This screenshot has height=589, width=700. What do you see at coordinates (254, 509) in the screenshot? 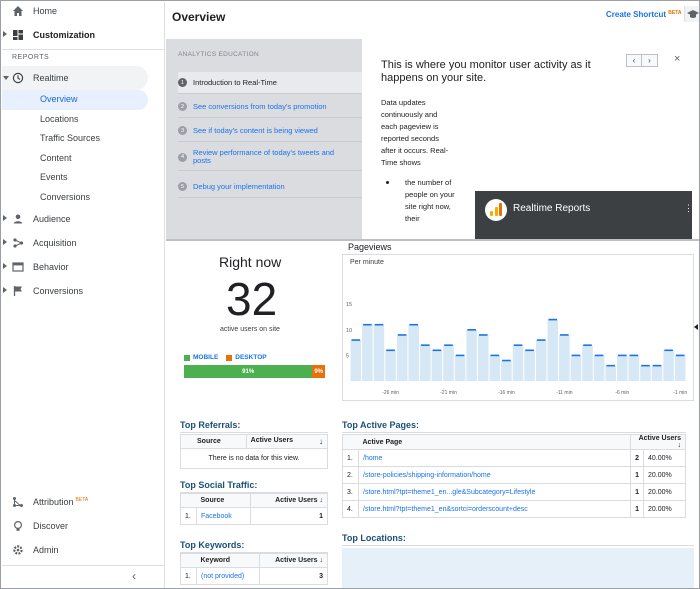
I see `top-social-table: Source Active Users ↓ 1. Facebook 1` at bounding box center [254, 509].